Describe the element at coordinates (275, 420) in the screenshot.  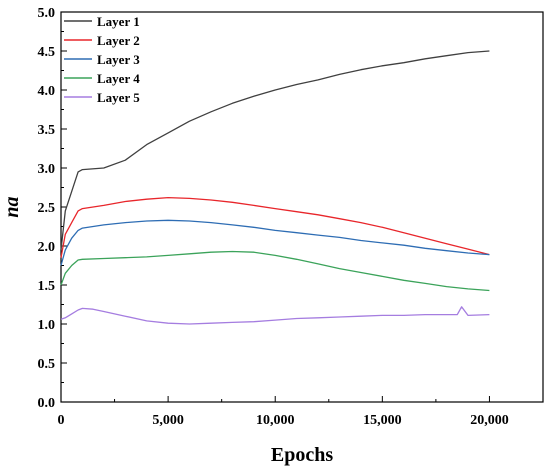
I see `x-tick-label: 10,000` at that location.